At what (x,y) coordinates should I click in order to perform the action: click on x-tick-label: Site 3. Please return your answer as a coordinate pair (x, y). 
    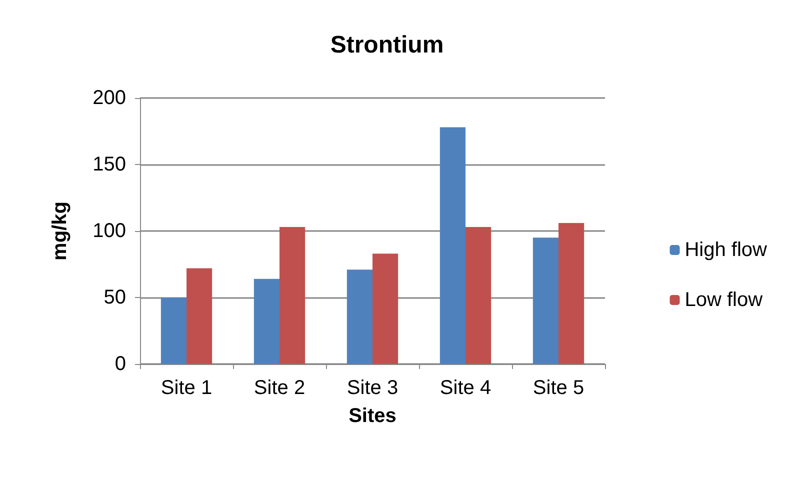
    Looking at the image, I should click on (372, 388).